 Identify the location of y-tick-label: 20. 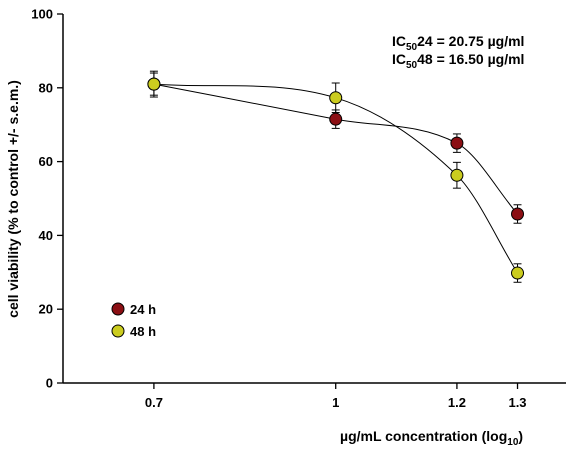
(46, 309).